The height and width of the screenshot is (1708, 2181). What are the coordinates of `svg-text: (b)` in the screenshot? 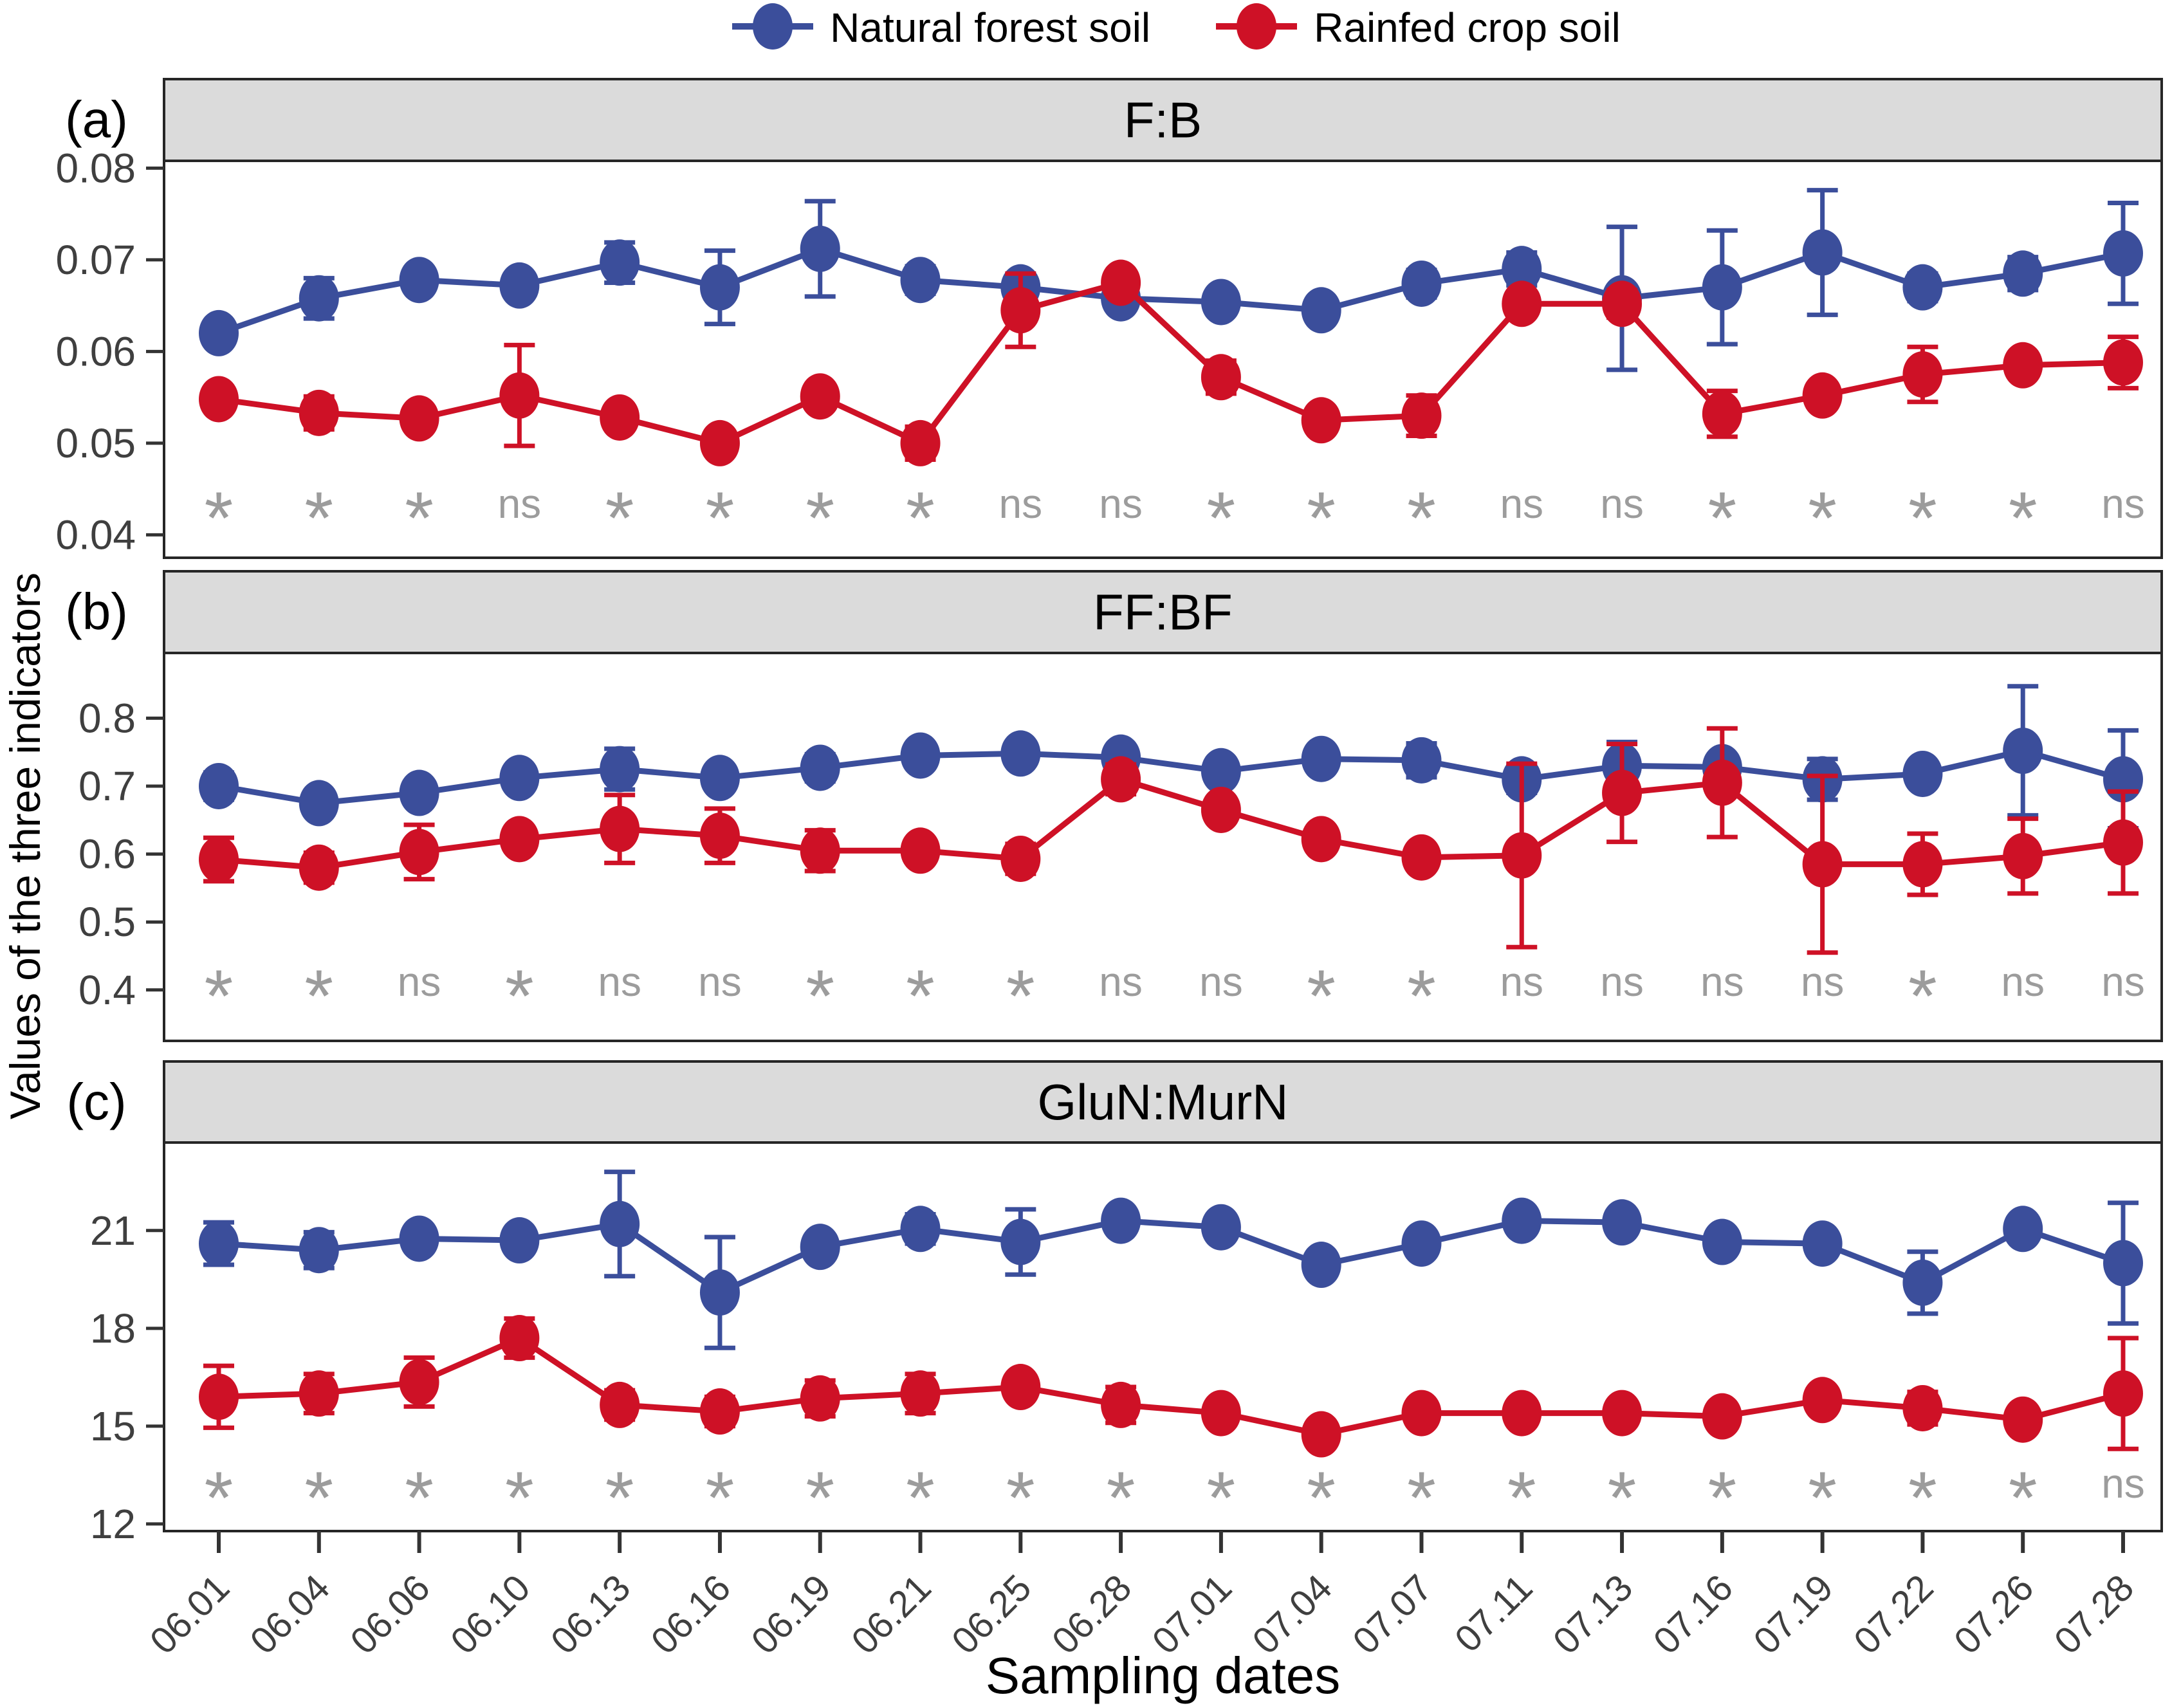 It's located at (96, 611).